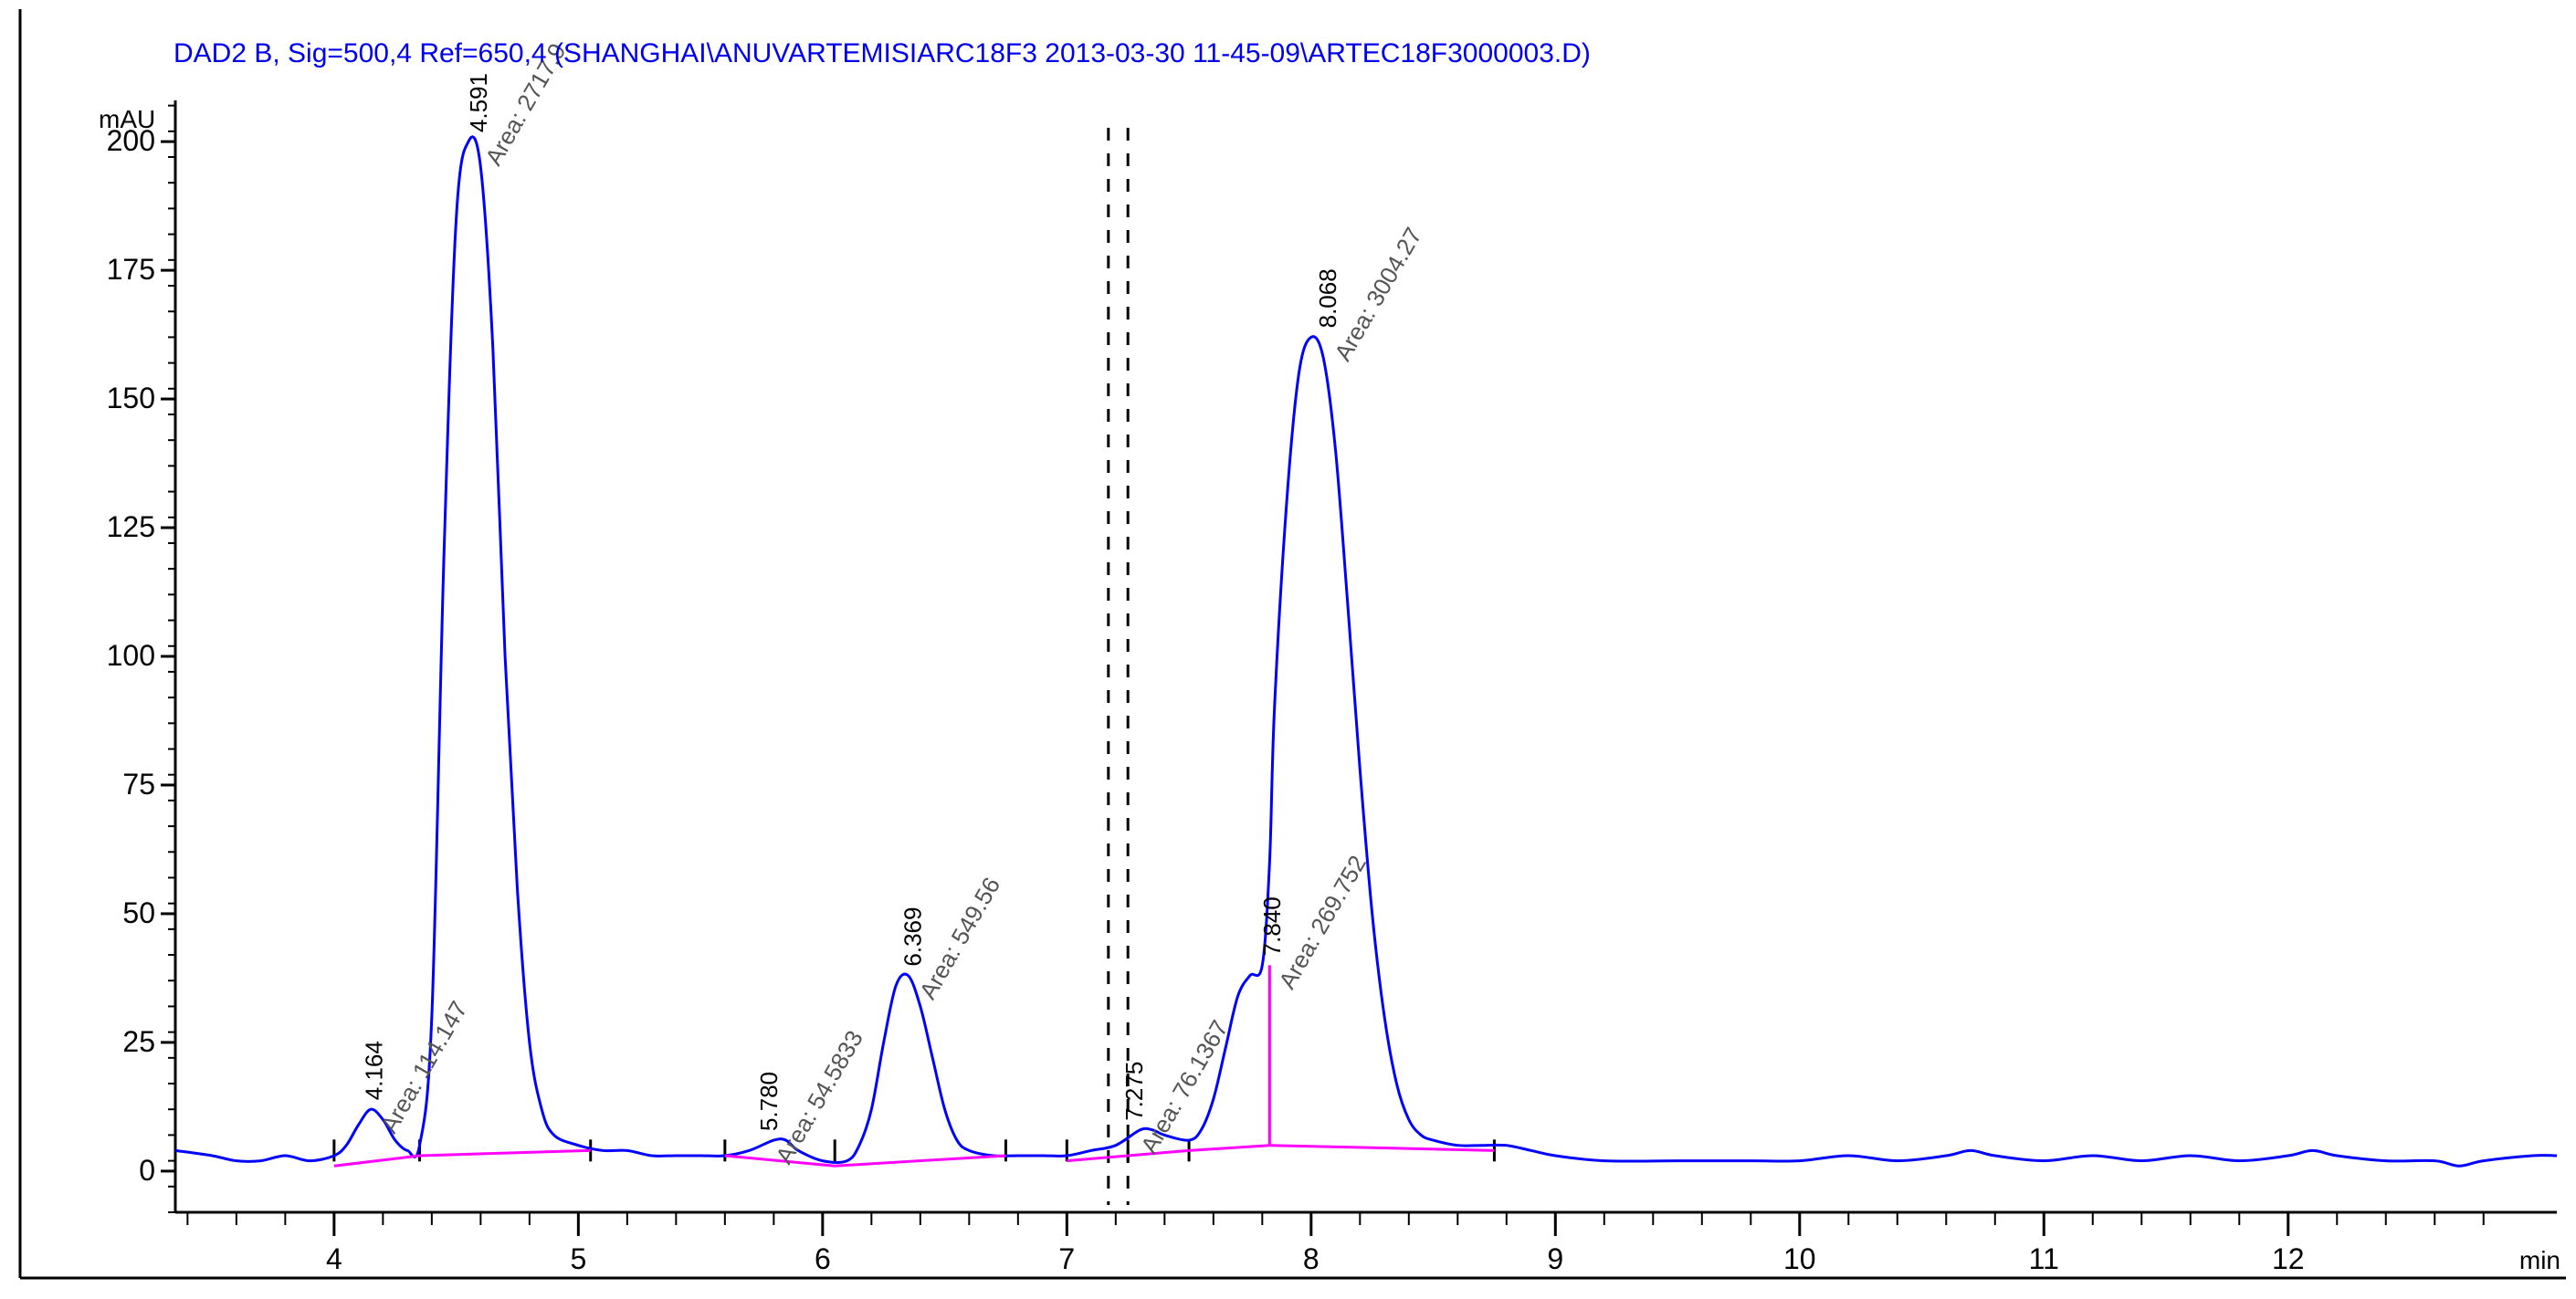 The height and width of the screenshot is (1299, 2576). Describe the element at coordinates (131, 526) in the screenshot. I see `y-tick-label: 125` at that location.